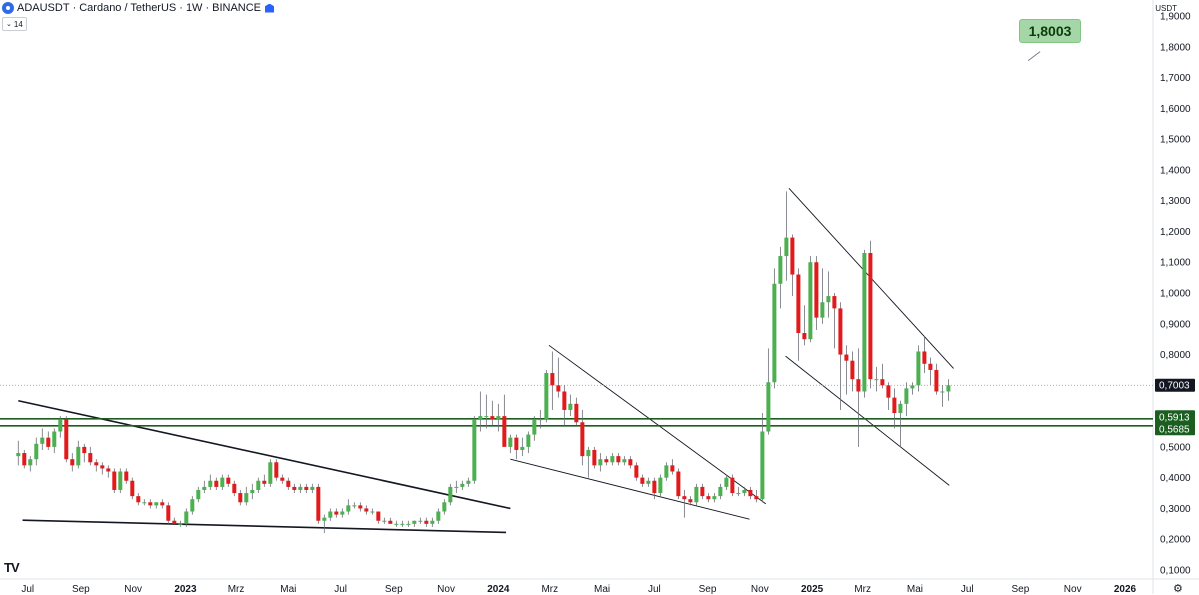 The height and width of the screenshot is (595, 1199). I want to click on x-tick-label: 2023, so click(185, 589).